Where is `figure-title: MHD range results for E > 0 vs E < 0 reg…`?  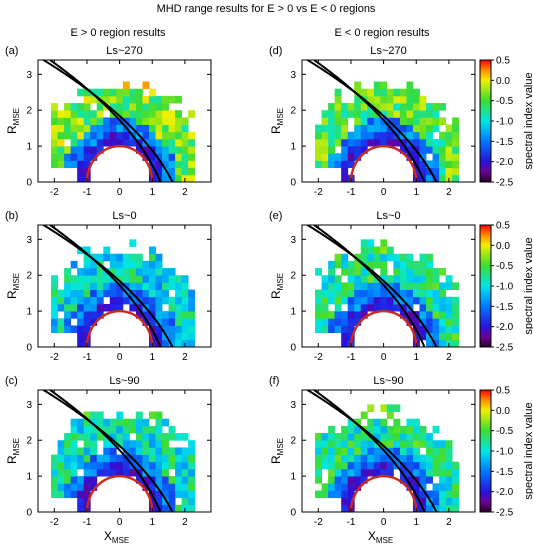 figure-title: MHD range results for E > 0 vs E < 0 reg… is located at coordinates (266, 9).